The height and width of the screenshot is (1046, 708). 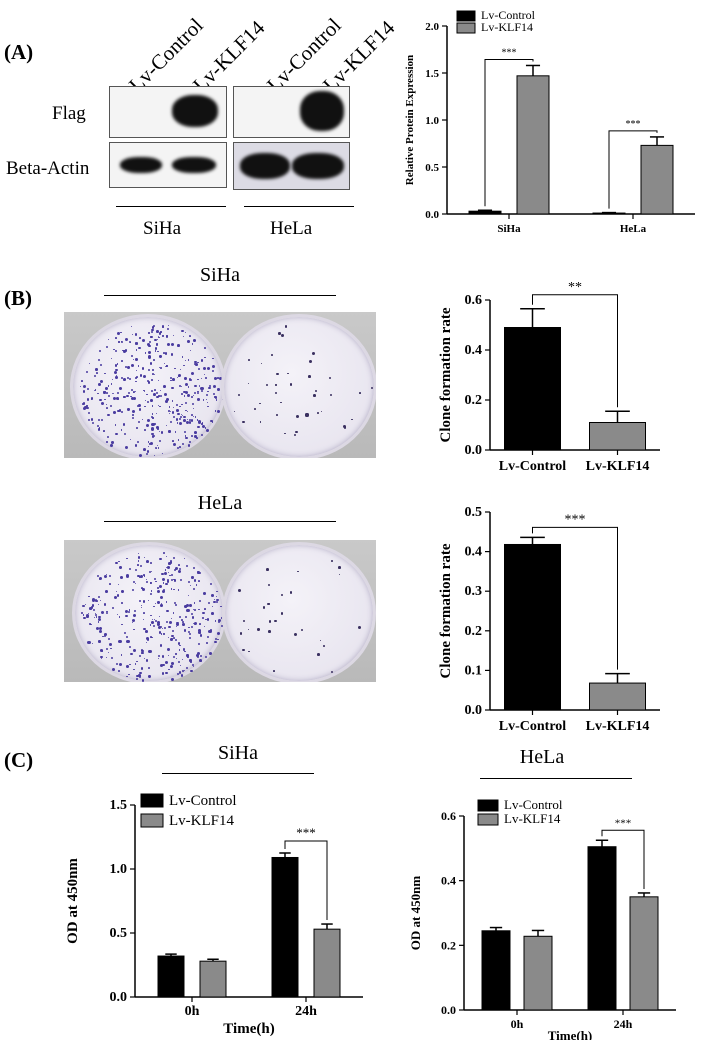 I want to click on cell-label-hela: HeLa, so click(x=291, y=228).